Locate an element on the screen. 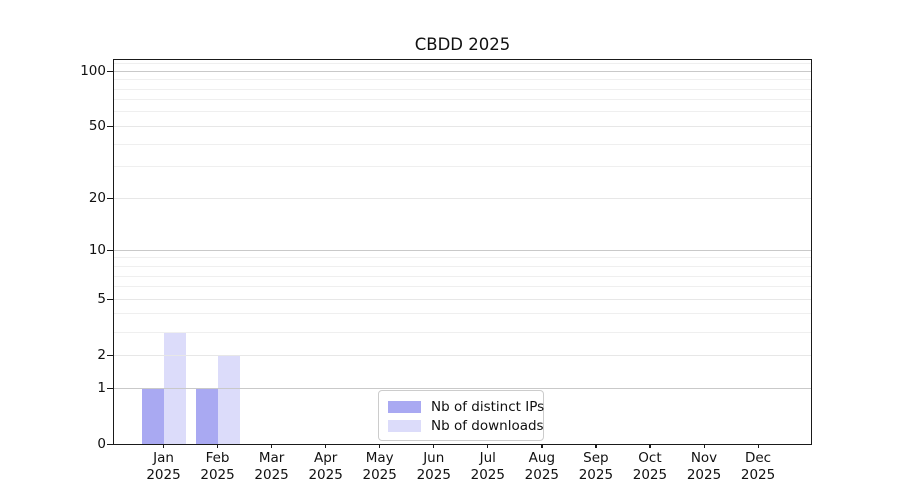  x-tick-label-aug: Aug 2025 is located at coordinates (542, 466).